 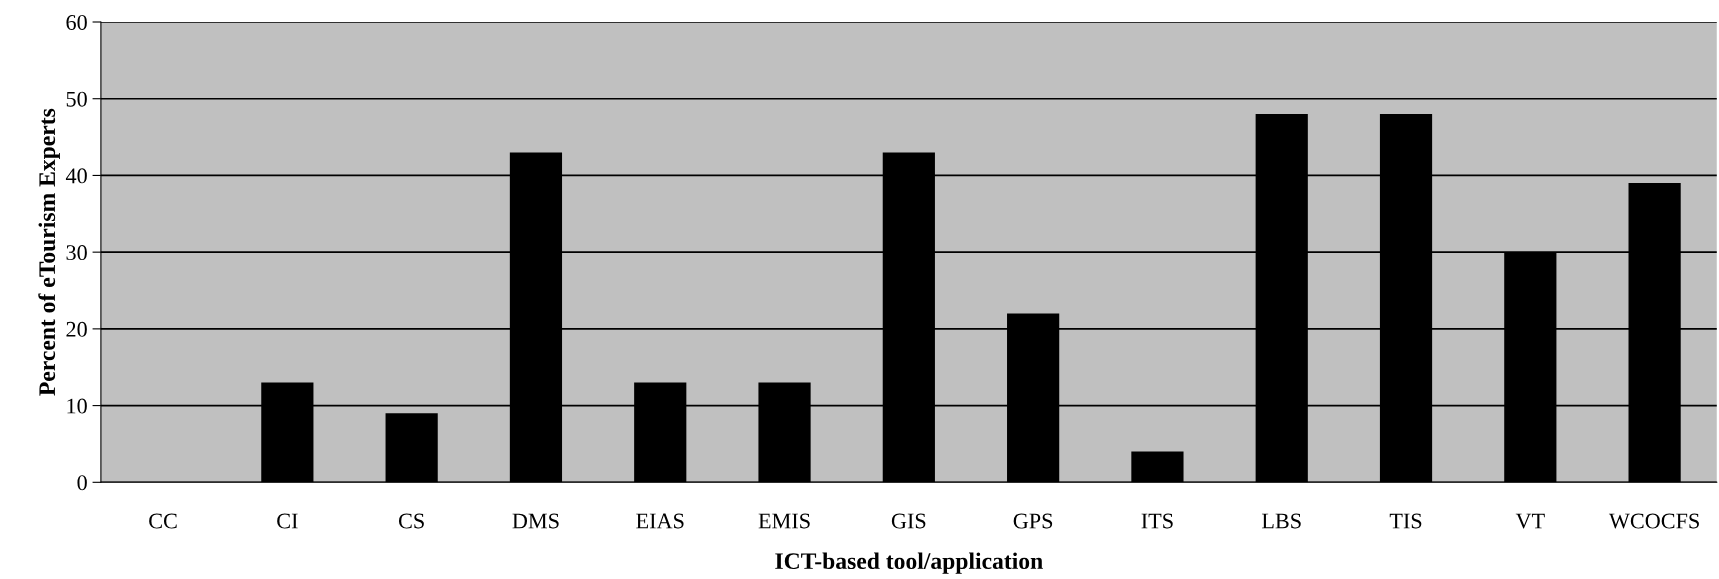 I want to click on y-tick-label: 20, so click(x=76, y=329).